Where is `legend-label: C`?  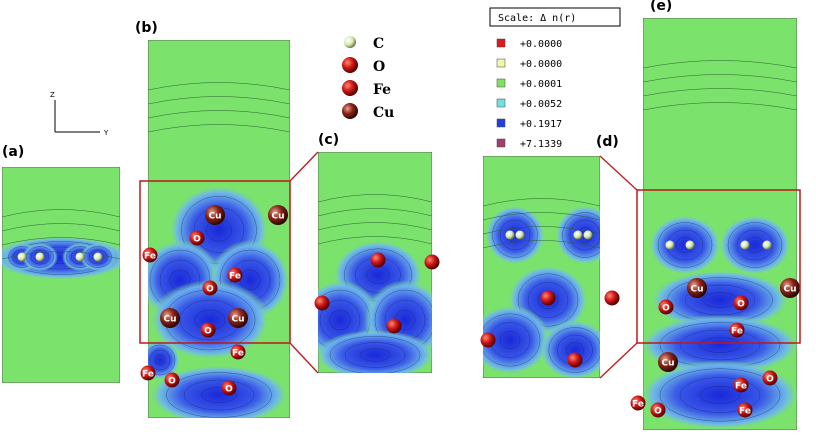
legend-label: C is located at coordinates (378, 44).